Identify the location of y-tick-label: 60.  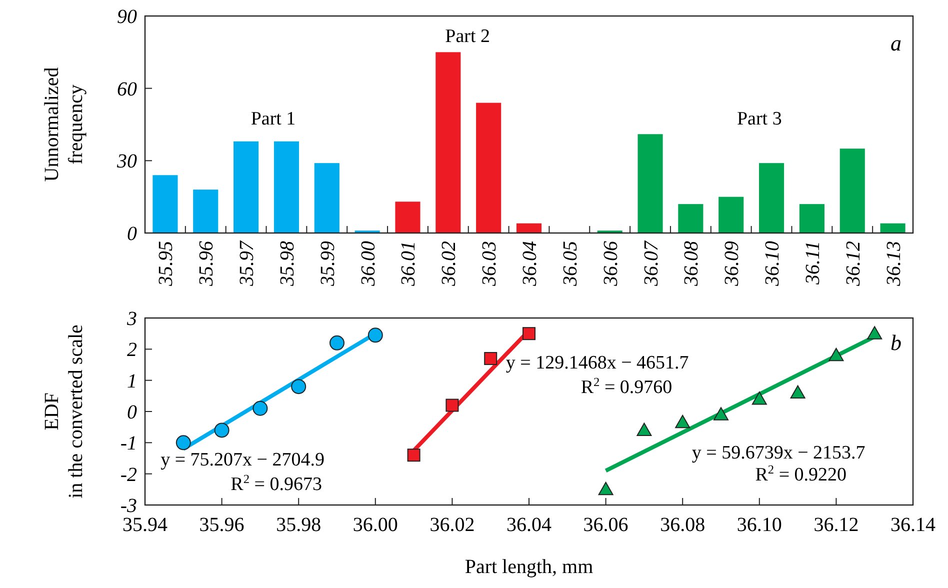
(127, 89).